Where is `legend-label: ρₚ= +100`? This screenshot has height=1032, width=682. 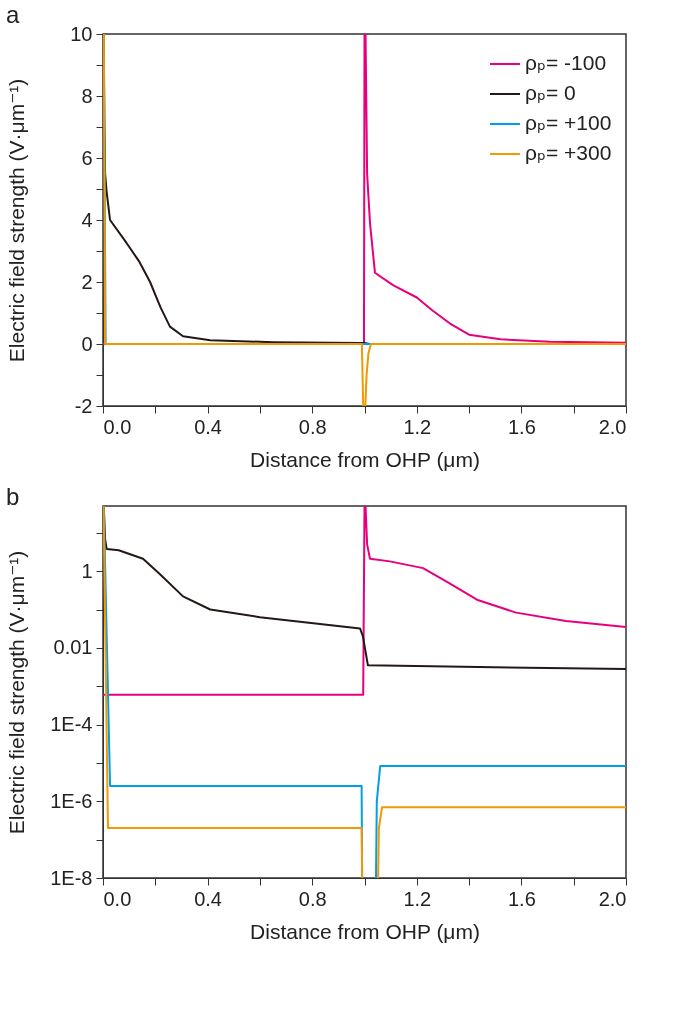
legend-label: ρₚ= +100 is located at coordinates (568, 122).